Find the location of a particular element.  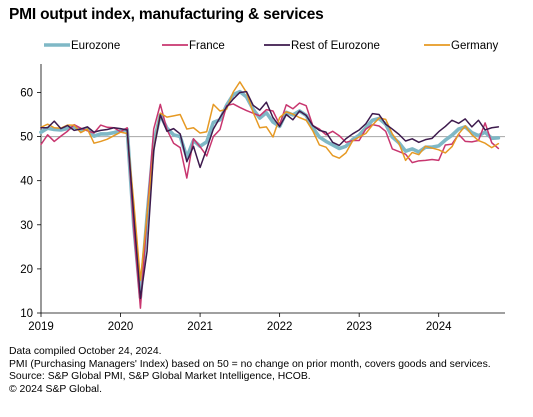

legend-item-rest-of-eurozone: Rest of Eurozone is located at coordinates (322, 46).